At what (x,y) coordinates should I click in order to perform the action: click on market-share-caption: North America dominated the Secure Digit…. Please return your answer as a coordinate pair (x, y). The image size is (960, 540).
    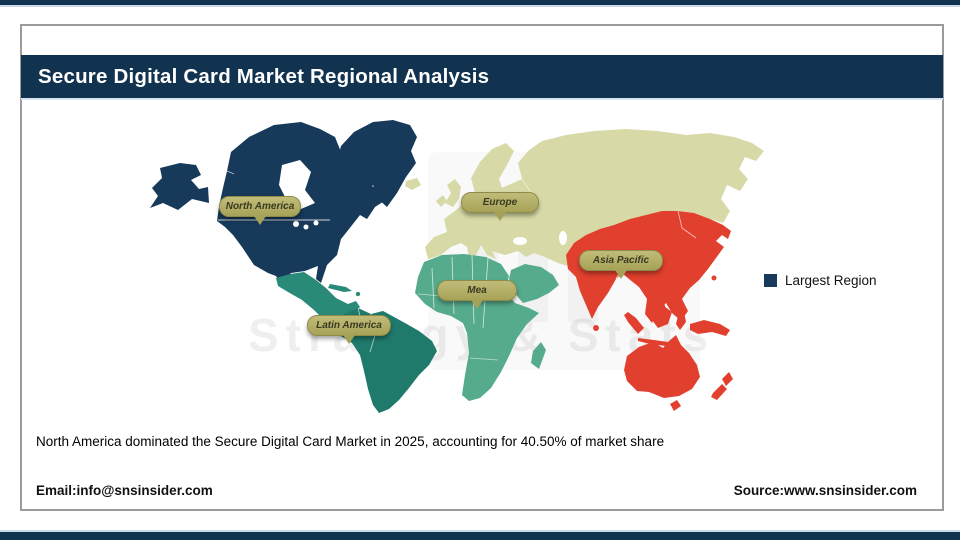
    Looking at the image, I should click on (350, 441).